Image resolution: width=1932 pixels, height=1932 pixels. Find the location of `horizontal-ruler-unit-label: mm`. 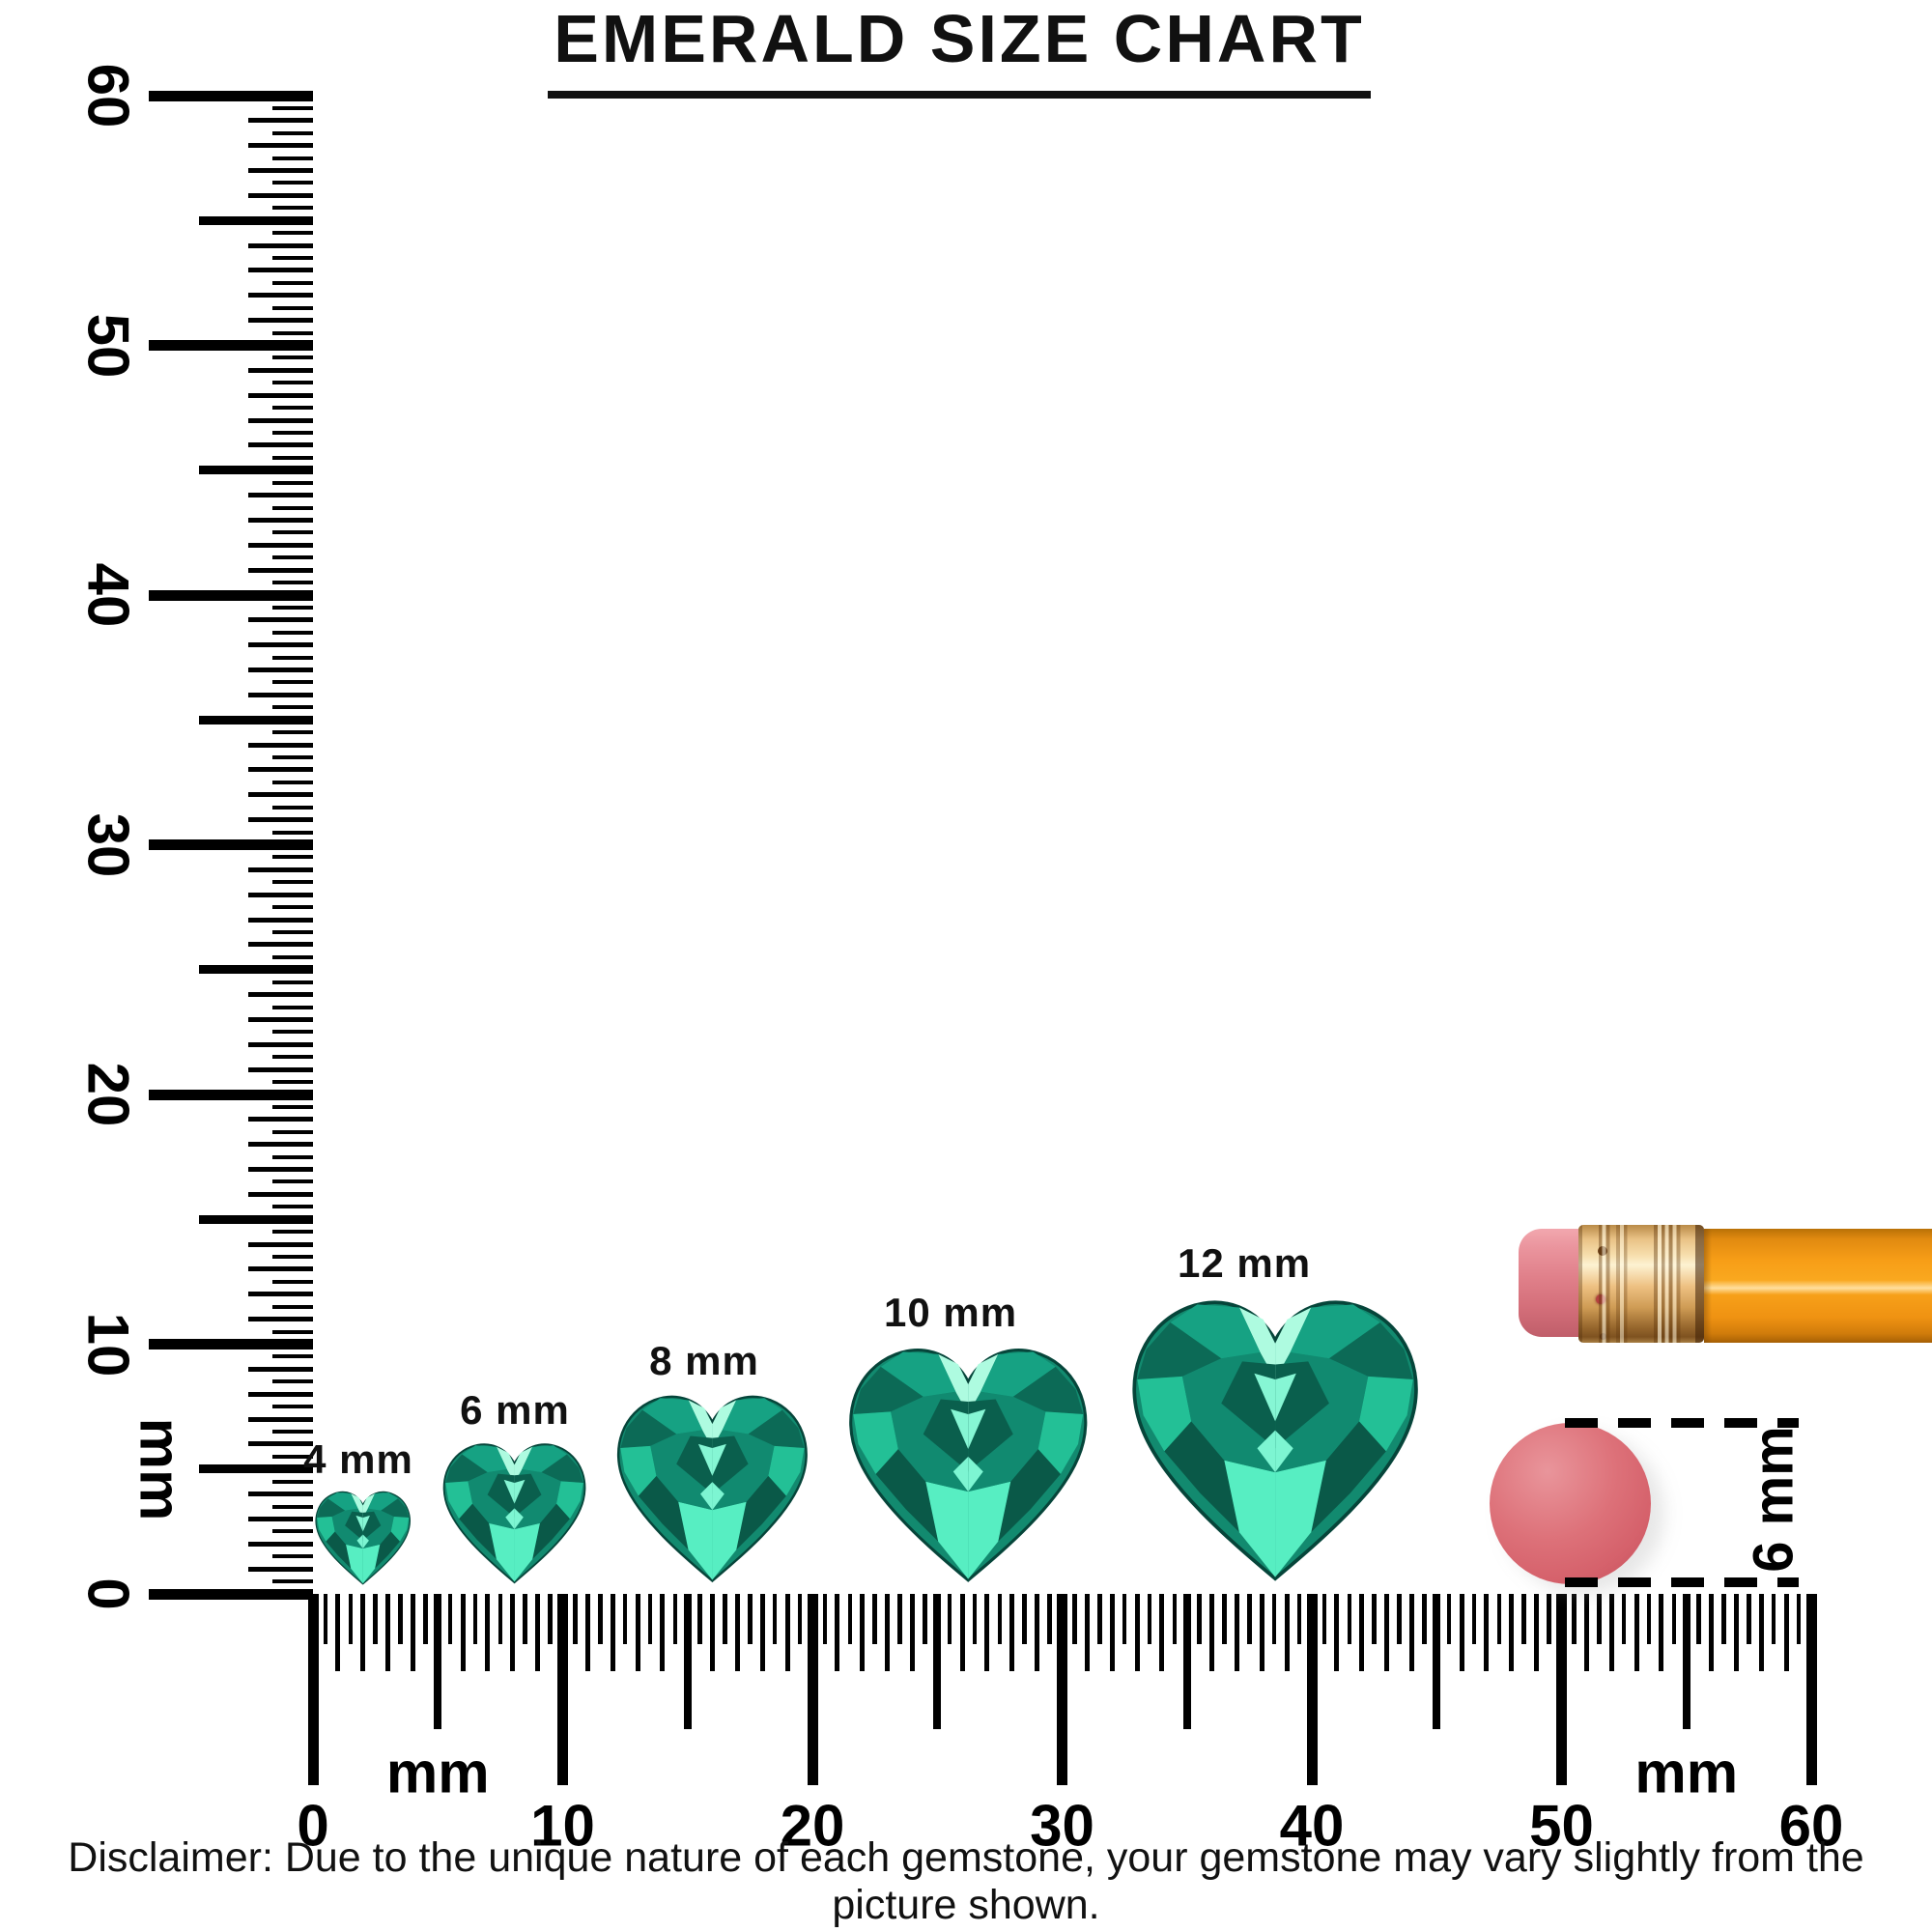

horizontal-ruler-unit-label: mm is located at coordinates (1686, 1772).